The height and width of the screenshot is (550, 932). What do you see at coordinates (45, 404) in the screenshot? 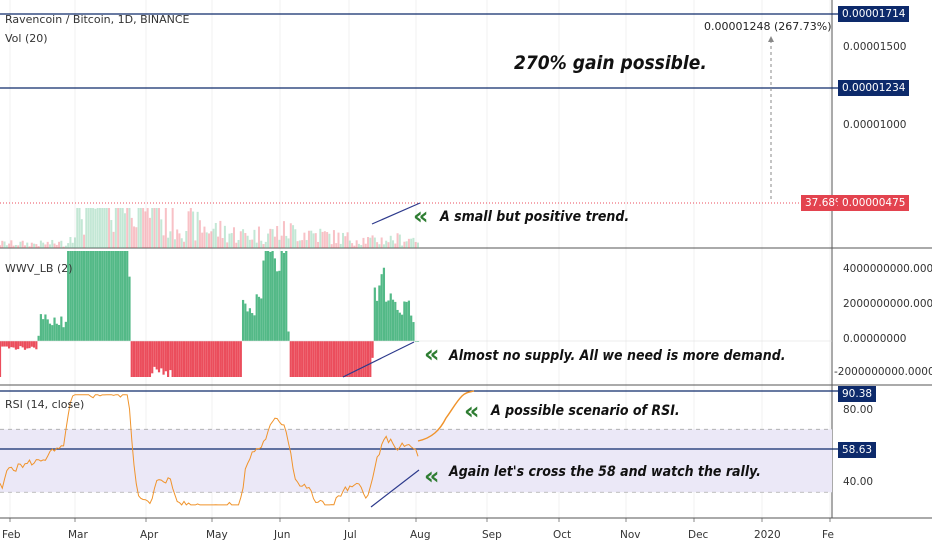
I see `rsi-label: RSI (14, close)` at bounding box center [45, 404].